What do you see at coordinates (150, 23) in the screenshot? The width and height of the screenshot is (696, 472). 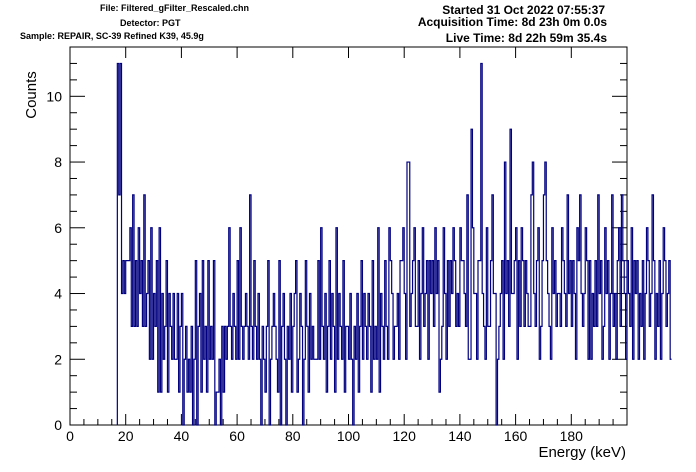 I see `detector-label: Detector: PGT` at bounding box center [150, 23].